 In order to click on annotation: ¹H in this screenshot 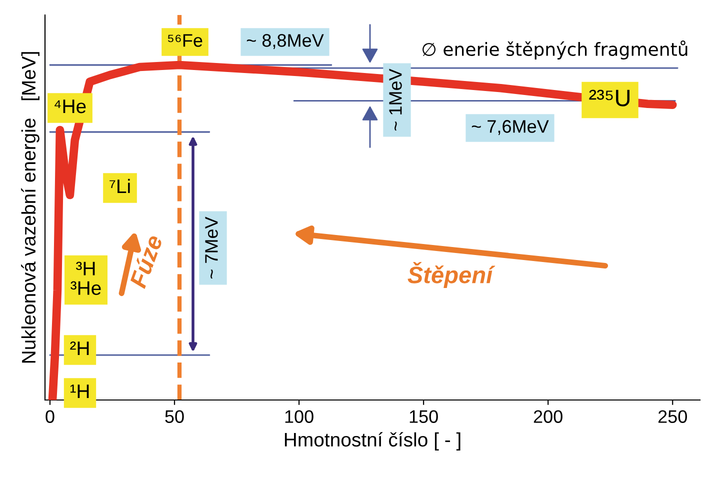, I will do `click(79, 391)`.